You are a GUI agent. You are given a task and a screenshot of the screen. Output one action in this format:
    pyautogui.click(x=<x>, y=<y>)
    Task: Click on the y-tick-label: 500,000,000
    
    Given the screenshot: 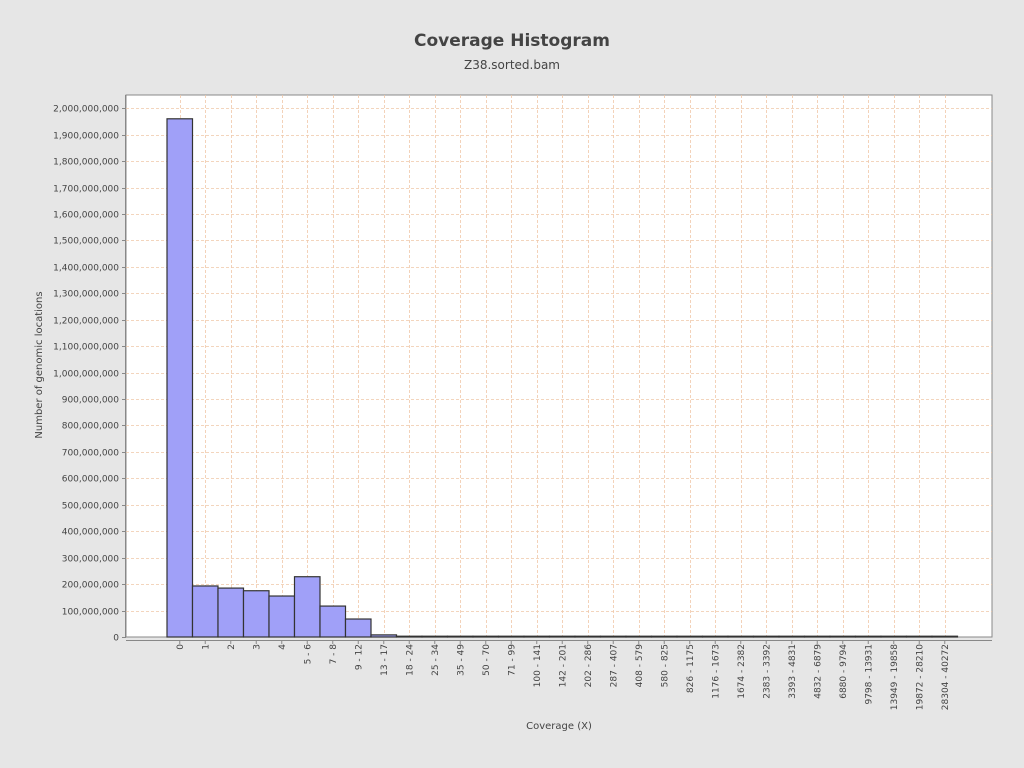 What is the action you would take?
    pyautogui.click(x=91, y=507)
    